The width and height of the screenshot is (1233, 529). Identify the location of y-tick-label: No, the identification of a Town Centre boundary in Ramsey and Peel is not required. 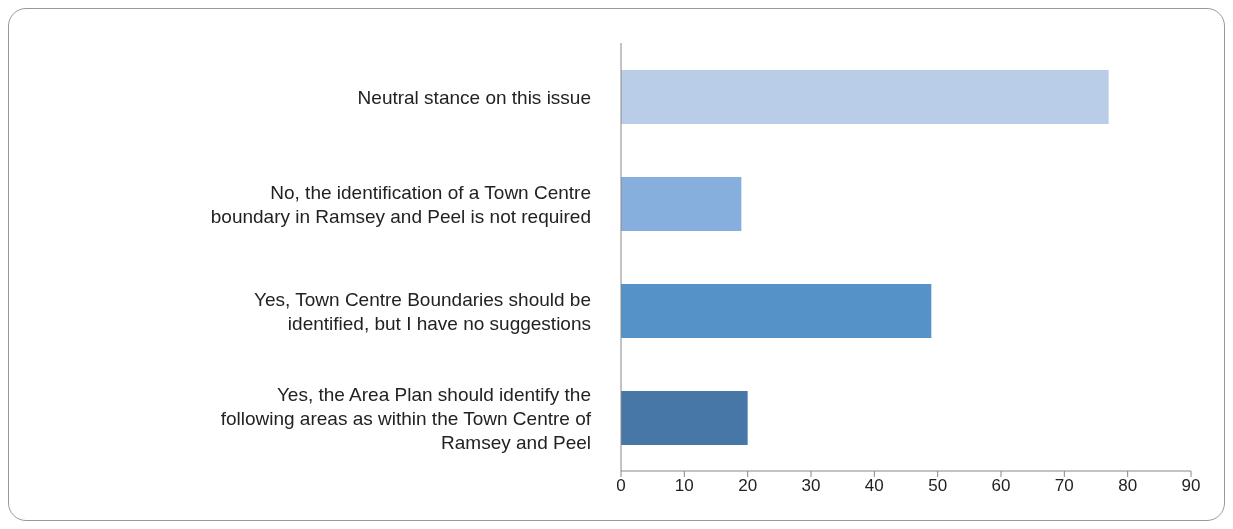
(400, 203).